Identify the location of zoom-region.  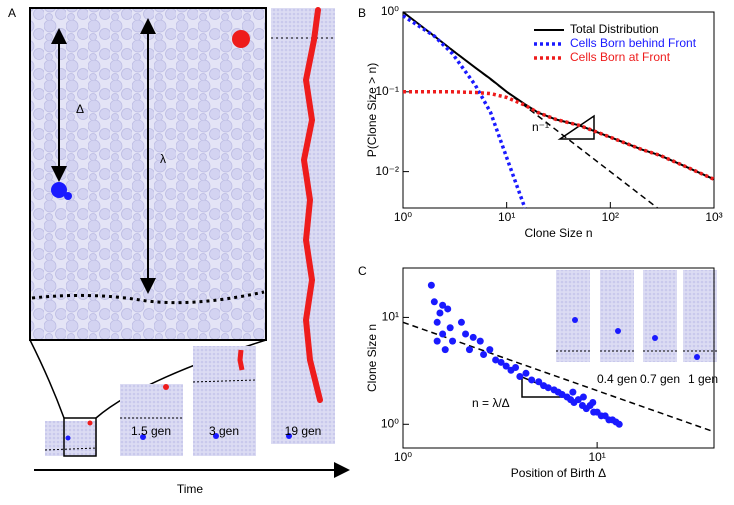
(80, 437).